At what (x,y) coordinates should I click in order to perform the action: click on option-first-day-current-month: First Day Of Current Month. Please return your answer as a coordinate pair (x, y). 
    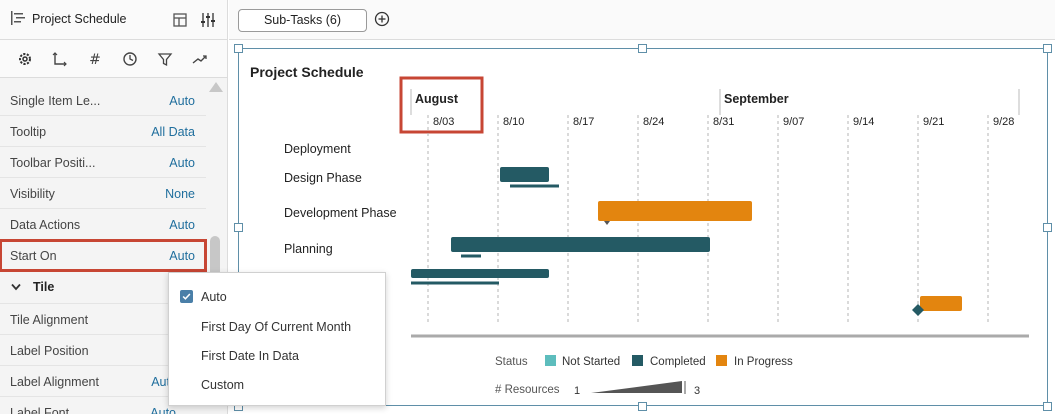
    Looking at the image, I should click on (277, 326).